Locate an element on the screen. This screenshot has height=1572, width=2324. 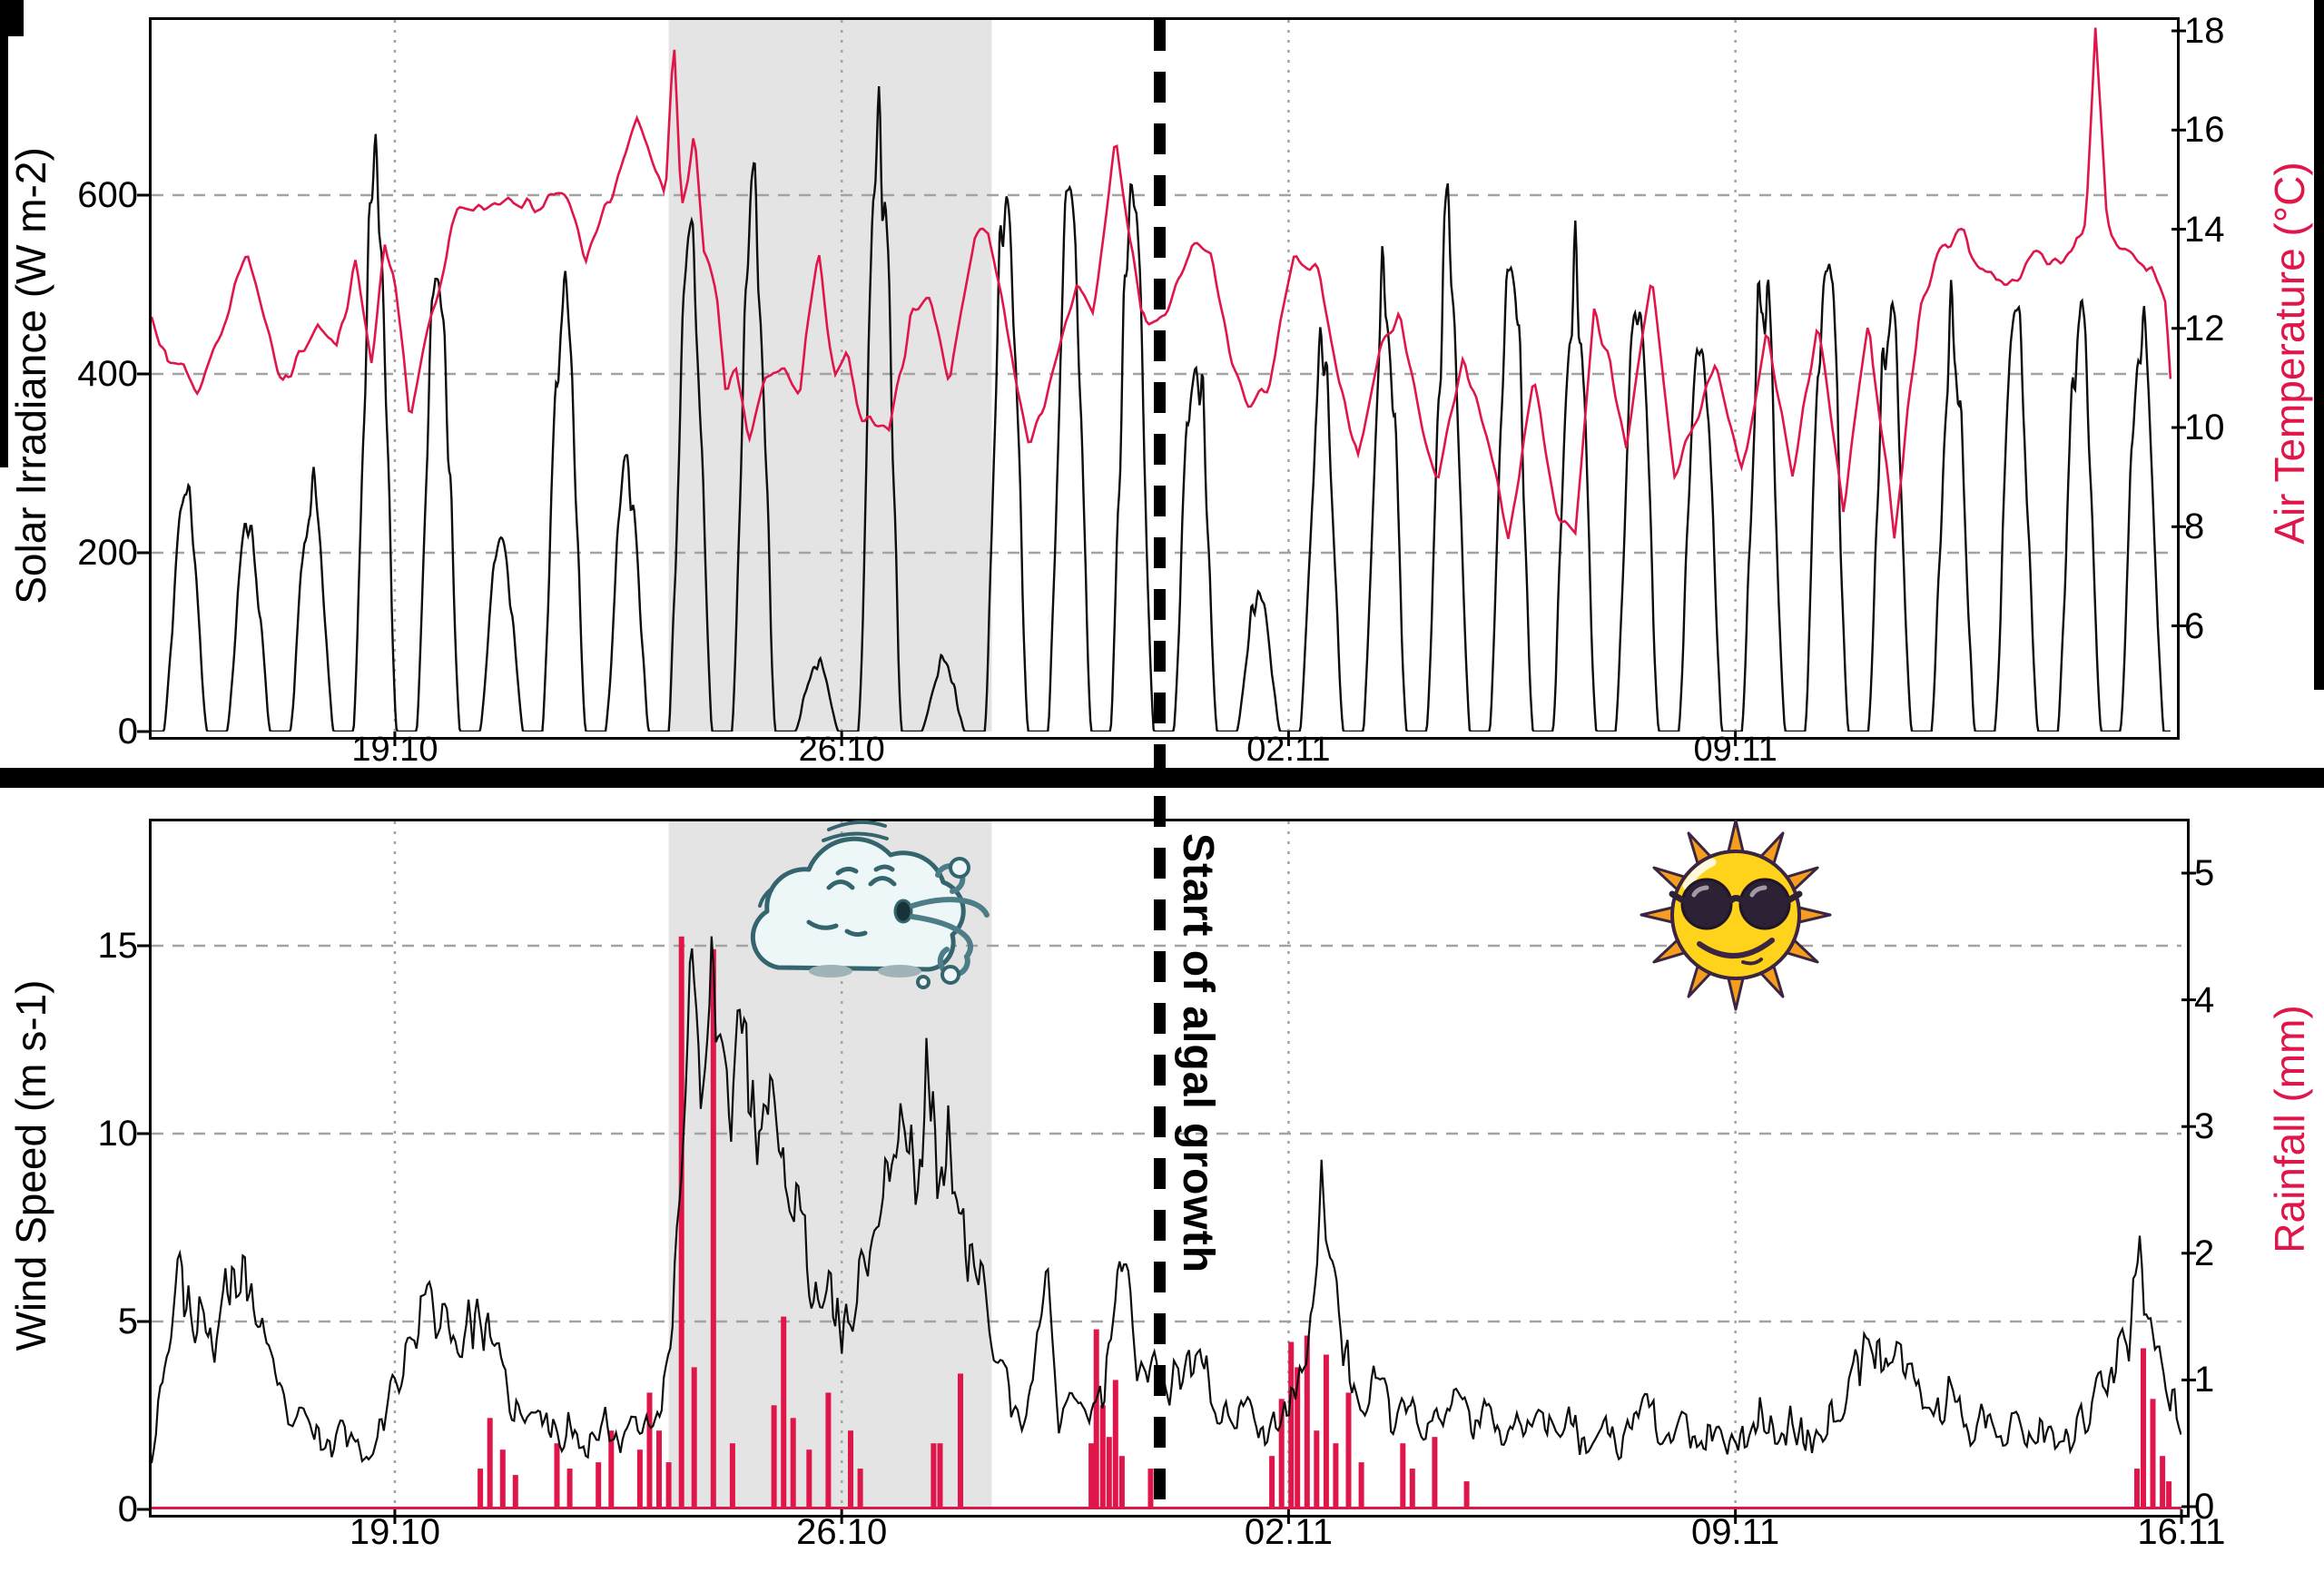
top-date-tick-label: 26.10 is located at coordinates (841, 750).